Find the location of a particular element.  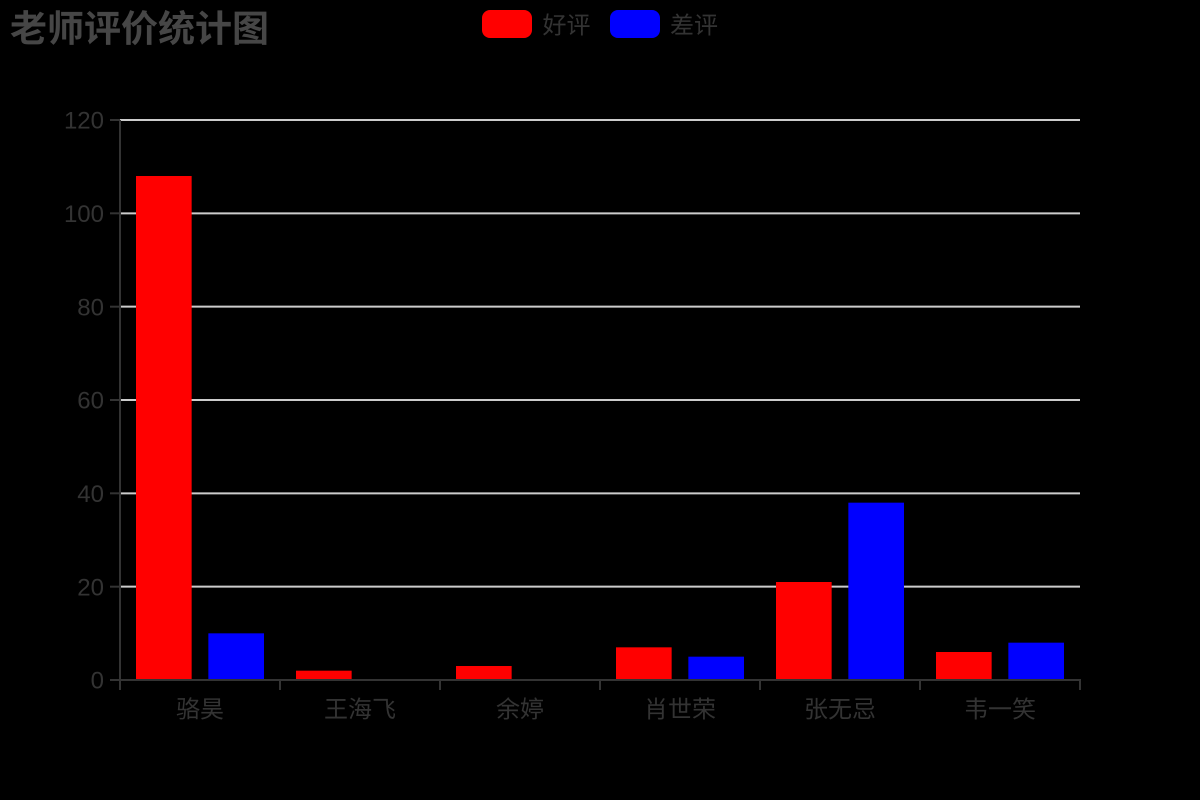

svg-text: 60 is located at coordinates (90, 401).